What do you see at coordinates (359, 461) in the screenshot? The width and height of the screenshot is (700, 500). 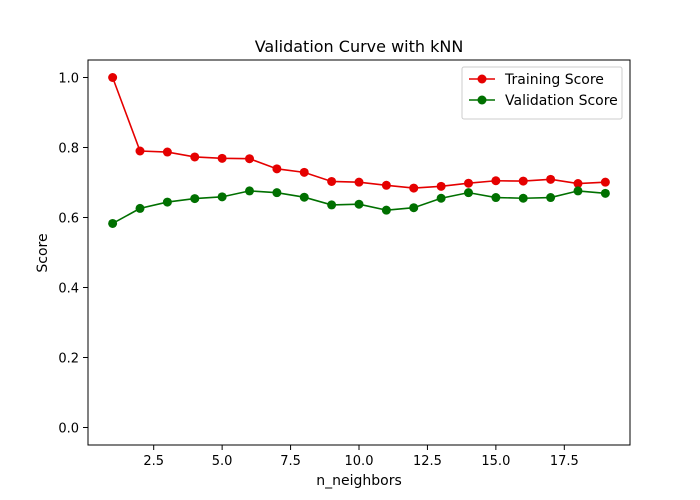 I see `x-tick-label: 10.0` at bounding box center [359, 461].